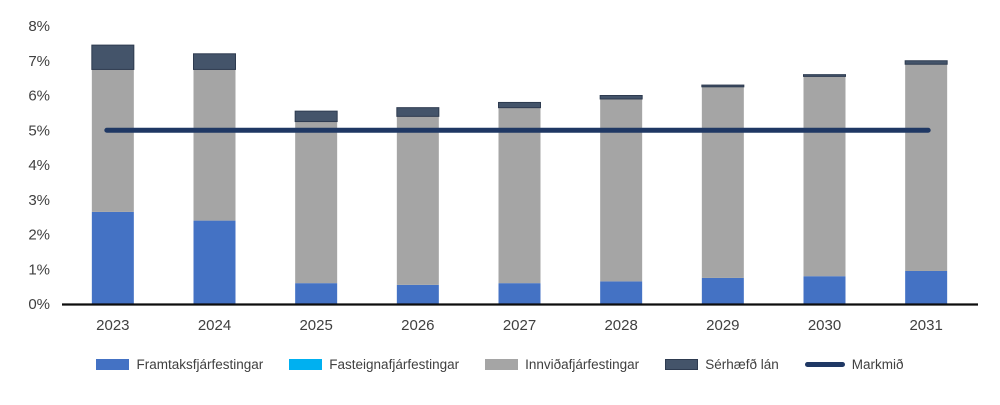 Image resolution: width=1000 pixels, height=405 pixels. Describe the element at coordinates (39, 26) in the screenshot. I see `y-tick-label: 8%` at that location.